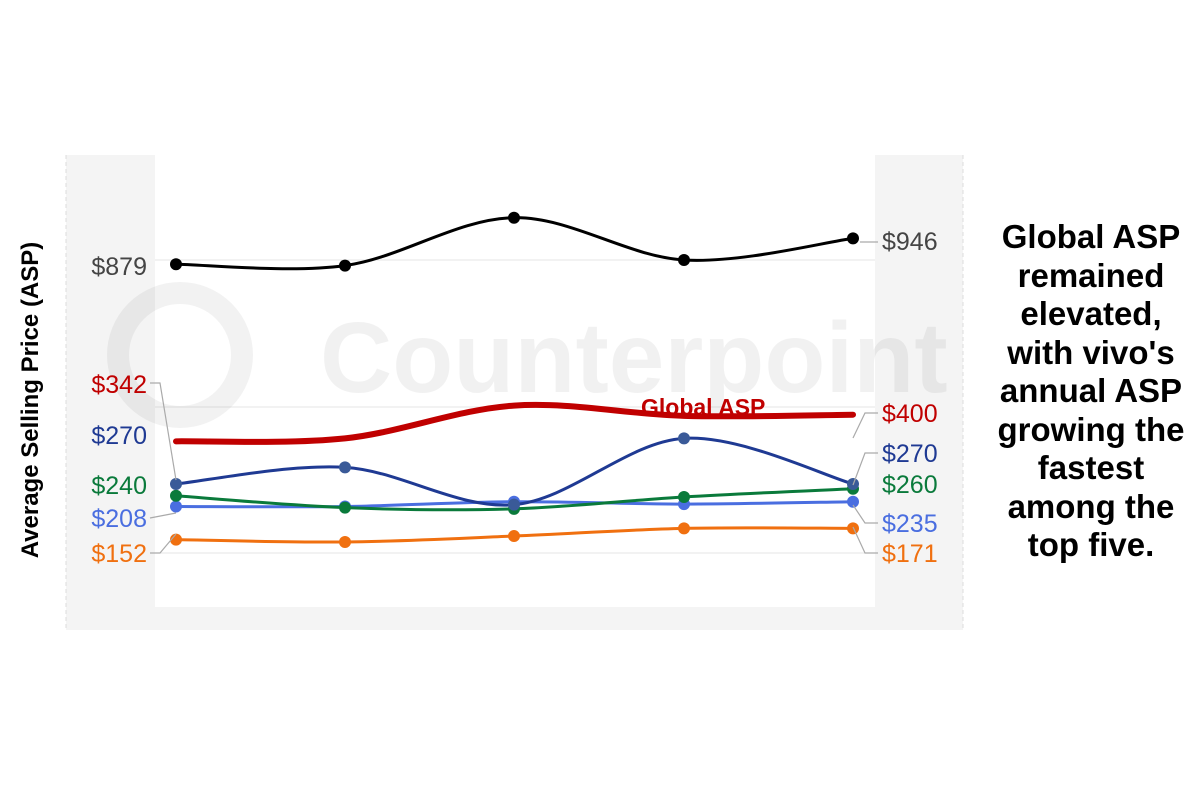  What do you see at coordinates (1091, 236) in the screenshot?
I see `callout-line: Global ASP` at bounding box center [1091, 236].